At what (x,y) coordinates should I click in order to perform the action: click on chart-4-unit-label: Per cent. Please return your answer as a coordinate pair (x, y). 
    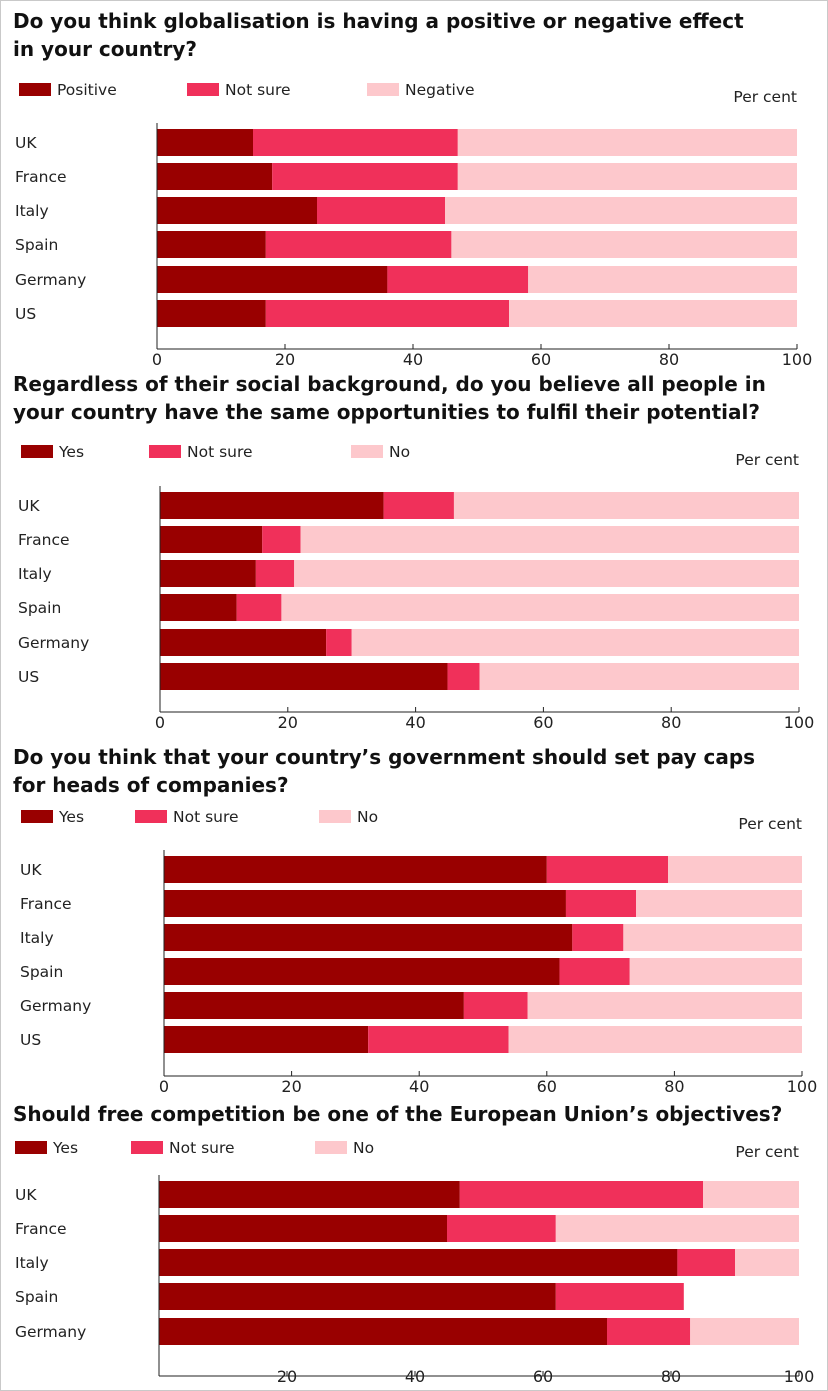
    Looking at the image, I should click on (767, 1152).